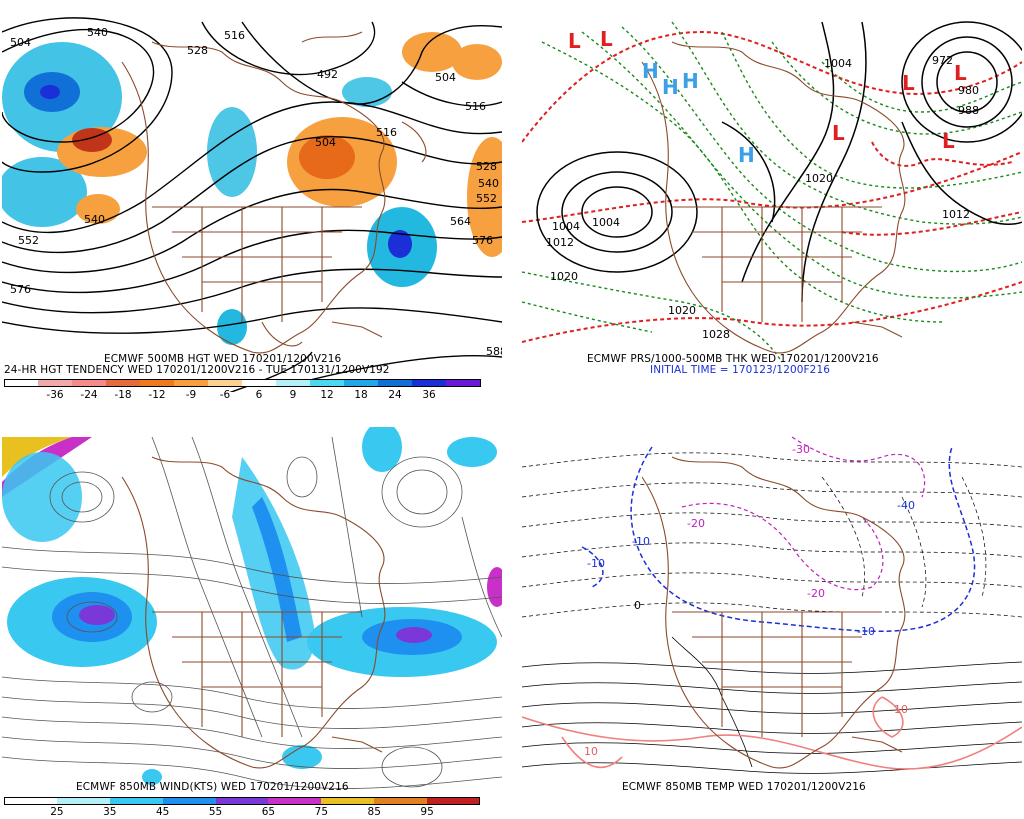  Describe the element at coordinates (223, 359) in the screenshot. I see `hgt-map-title: ECMWF 500MB HGT WED 170201/1200V216` at that location.